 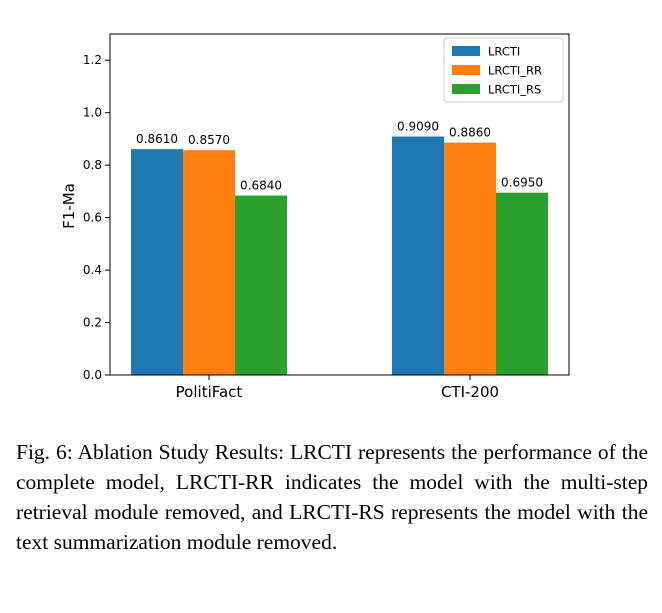 I want to click on bar-value-label: 0.6950, so click(x=522, y=183).